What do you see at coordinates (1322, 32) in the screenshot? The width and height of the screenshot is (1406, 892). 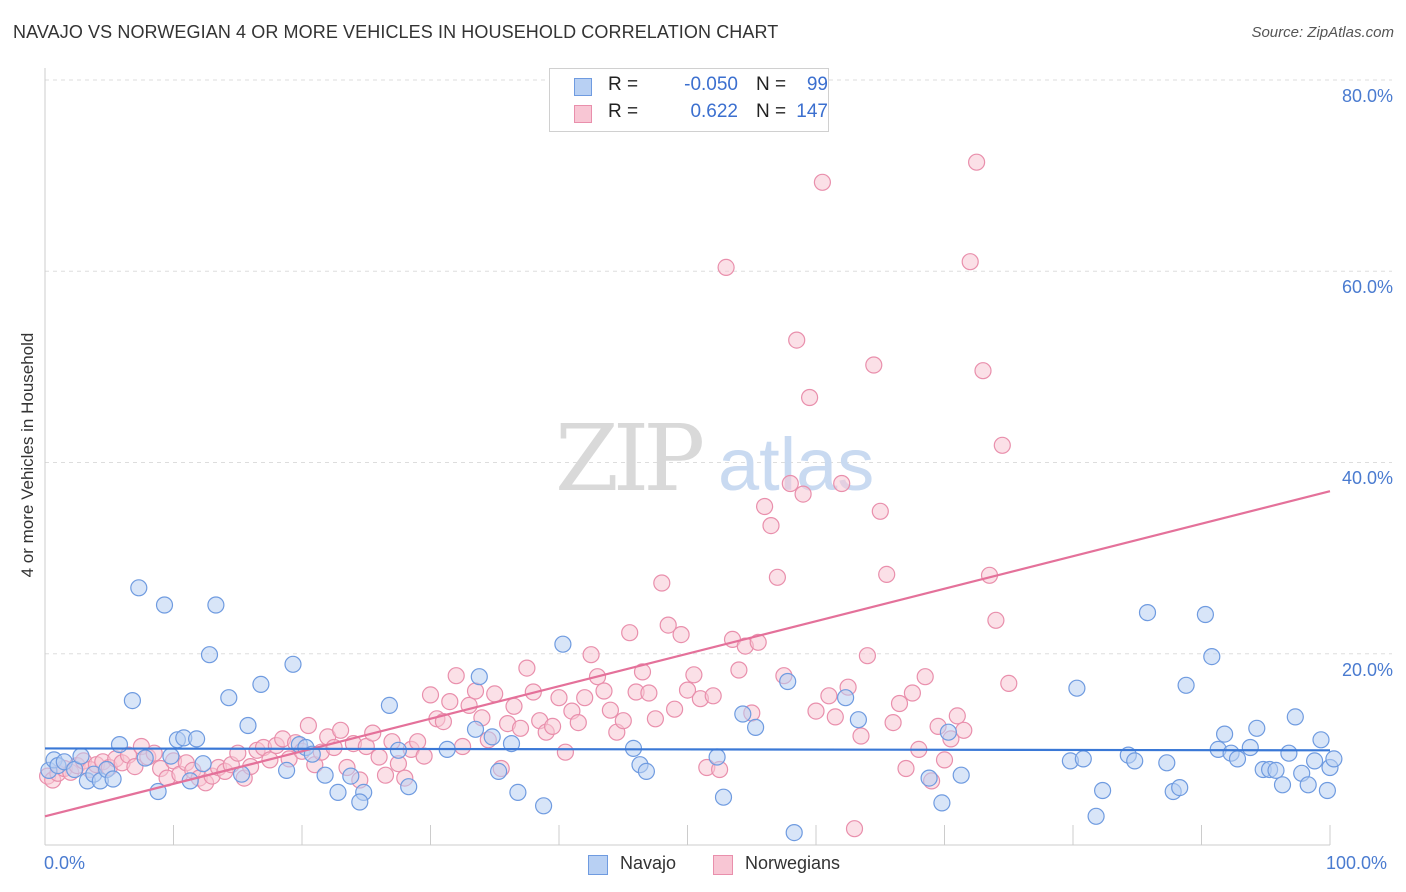 I see `source-credit: Source: ZipAtlas.com` at bounding box center [1322, 32].